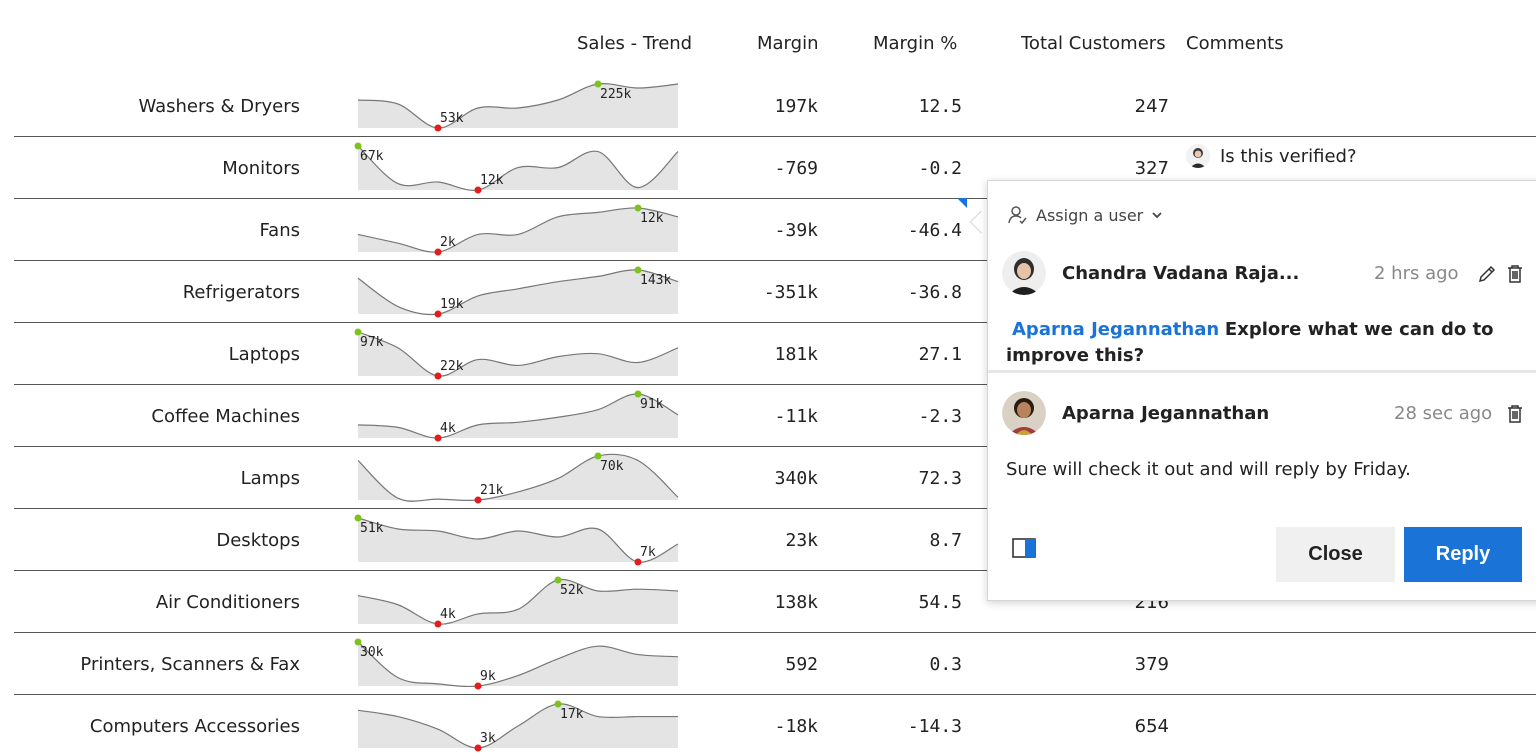 This screenshot has width=1536, height=756. Describe the element at coordinates (934, 292) in the screenshot. I see `margin-pct-value: -36.8` at that location.